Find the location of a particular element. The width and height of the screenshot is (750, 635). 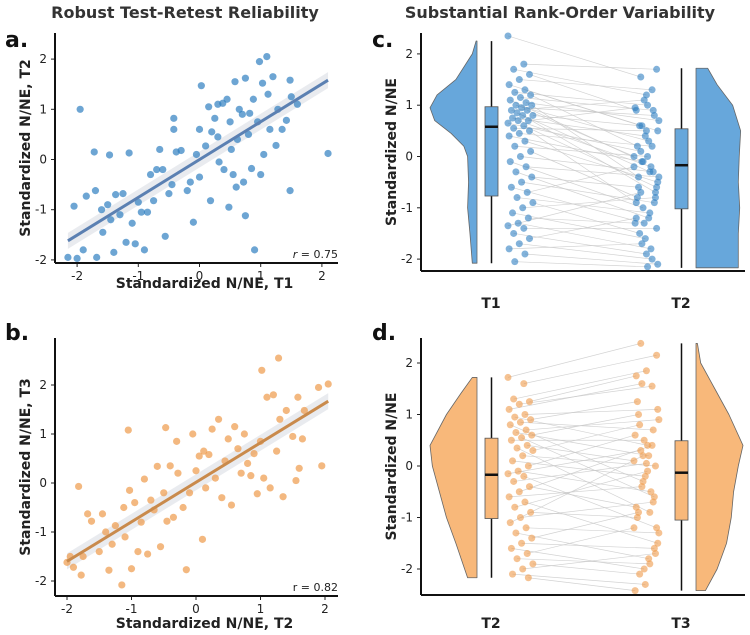

y-tick-label: -1 is located at coordinates (41, 532).